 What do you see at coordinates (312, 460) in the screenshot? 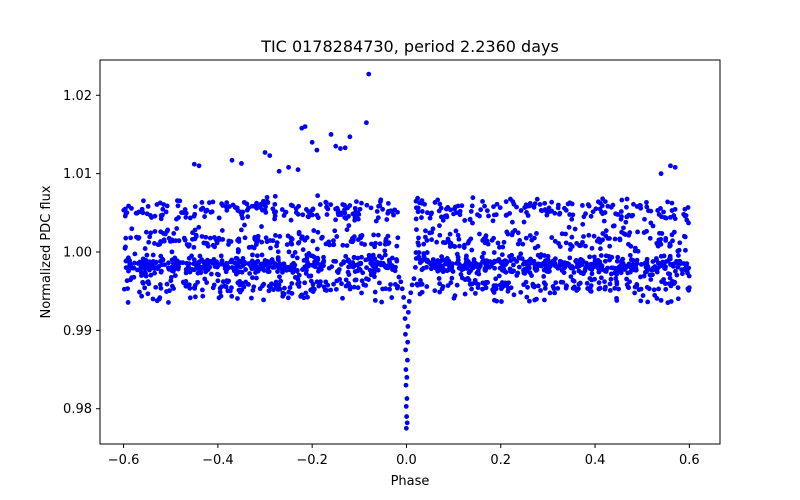
I see `x-tick-label: −0.2` at bounding box center [312, 460].